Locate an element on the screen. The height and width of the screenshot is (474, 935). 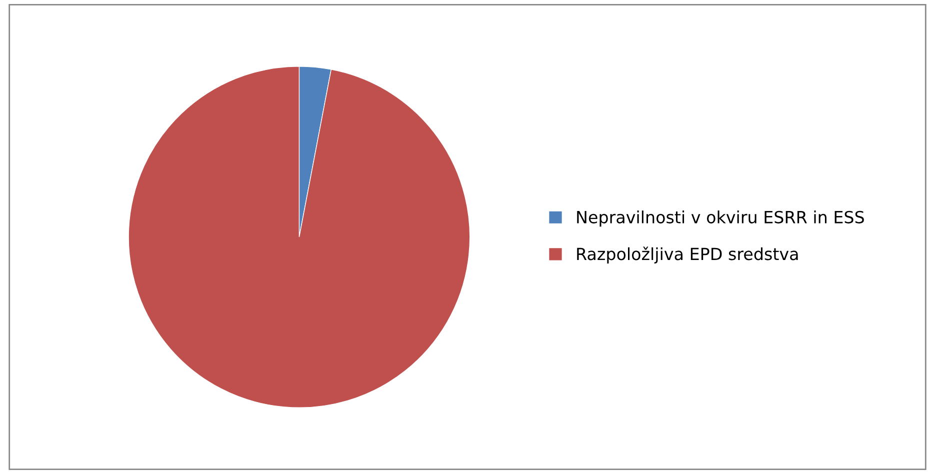
legend-label: Nepravilnosti v okviru ESRR in ESS is located at coordinates (720, 218).